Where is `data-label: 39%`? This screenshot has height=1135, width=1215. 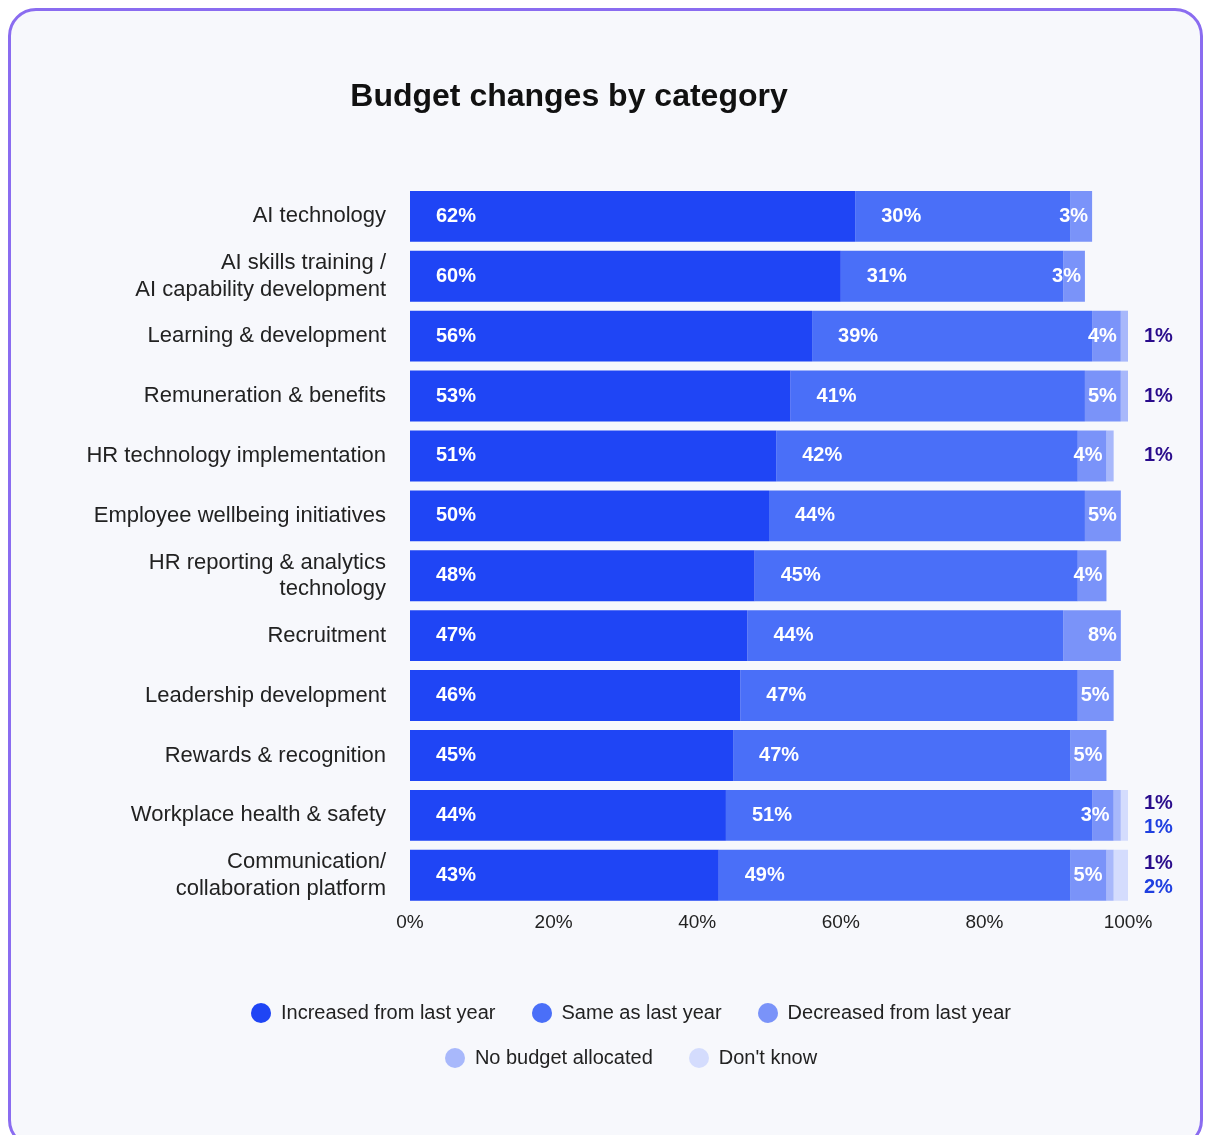
data-label: 39% is located at coordinates (858, 334).